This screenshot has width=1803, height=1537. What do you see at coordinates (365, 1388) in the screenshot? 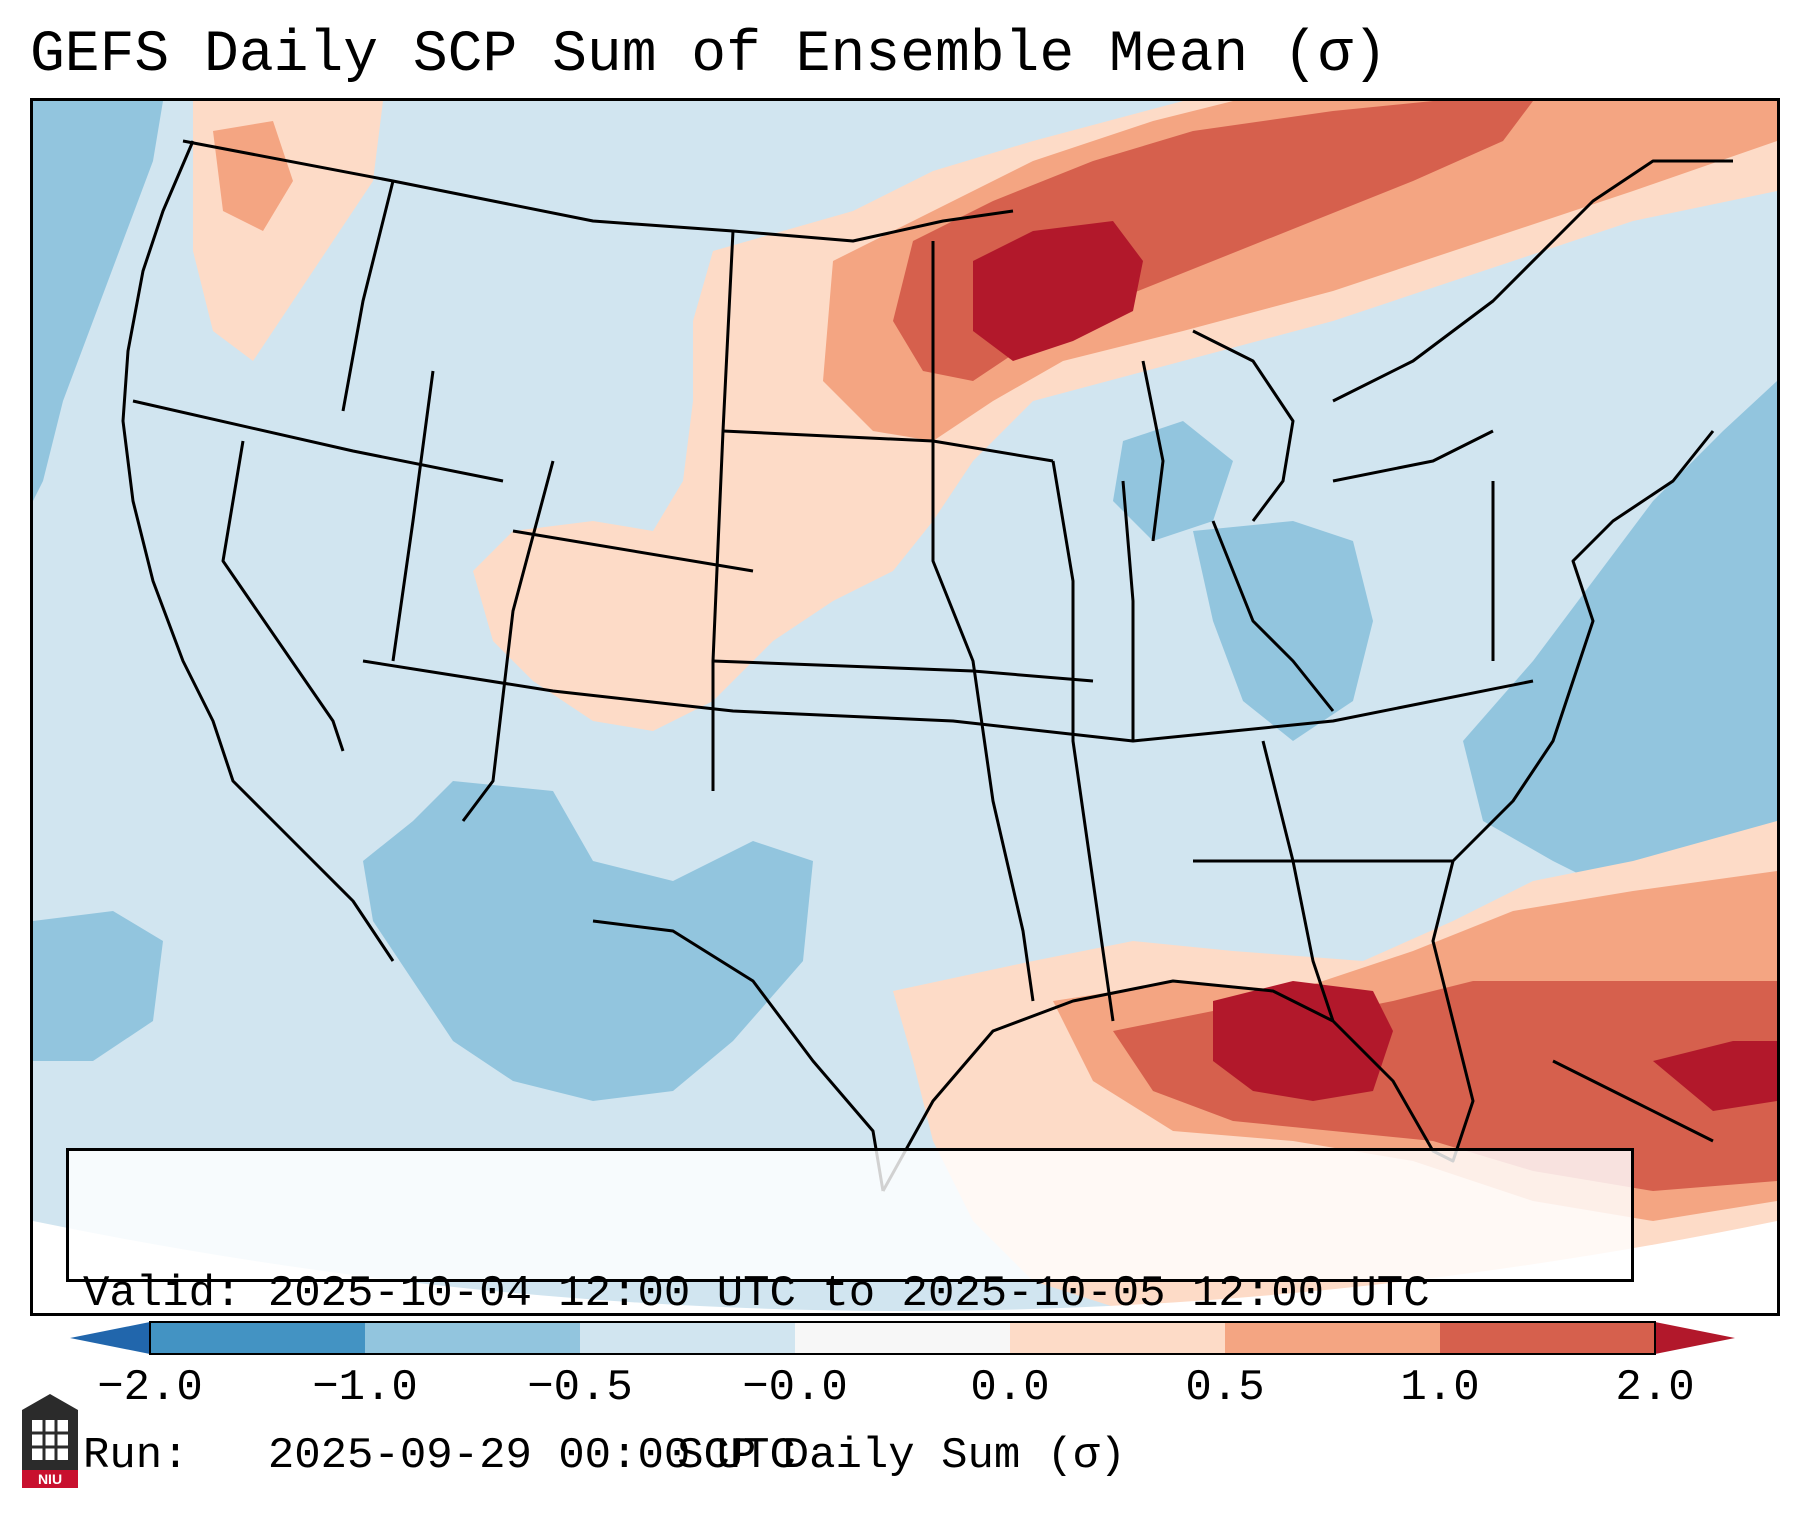
I see `colorbar-tick-label: −1.0` at bounding box center [365, 1388].